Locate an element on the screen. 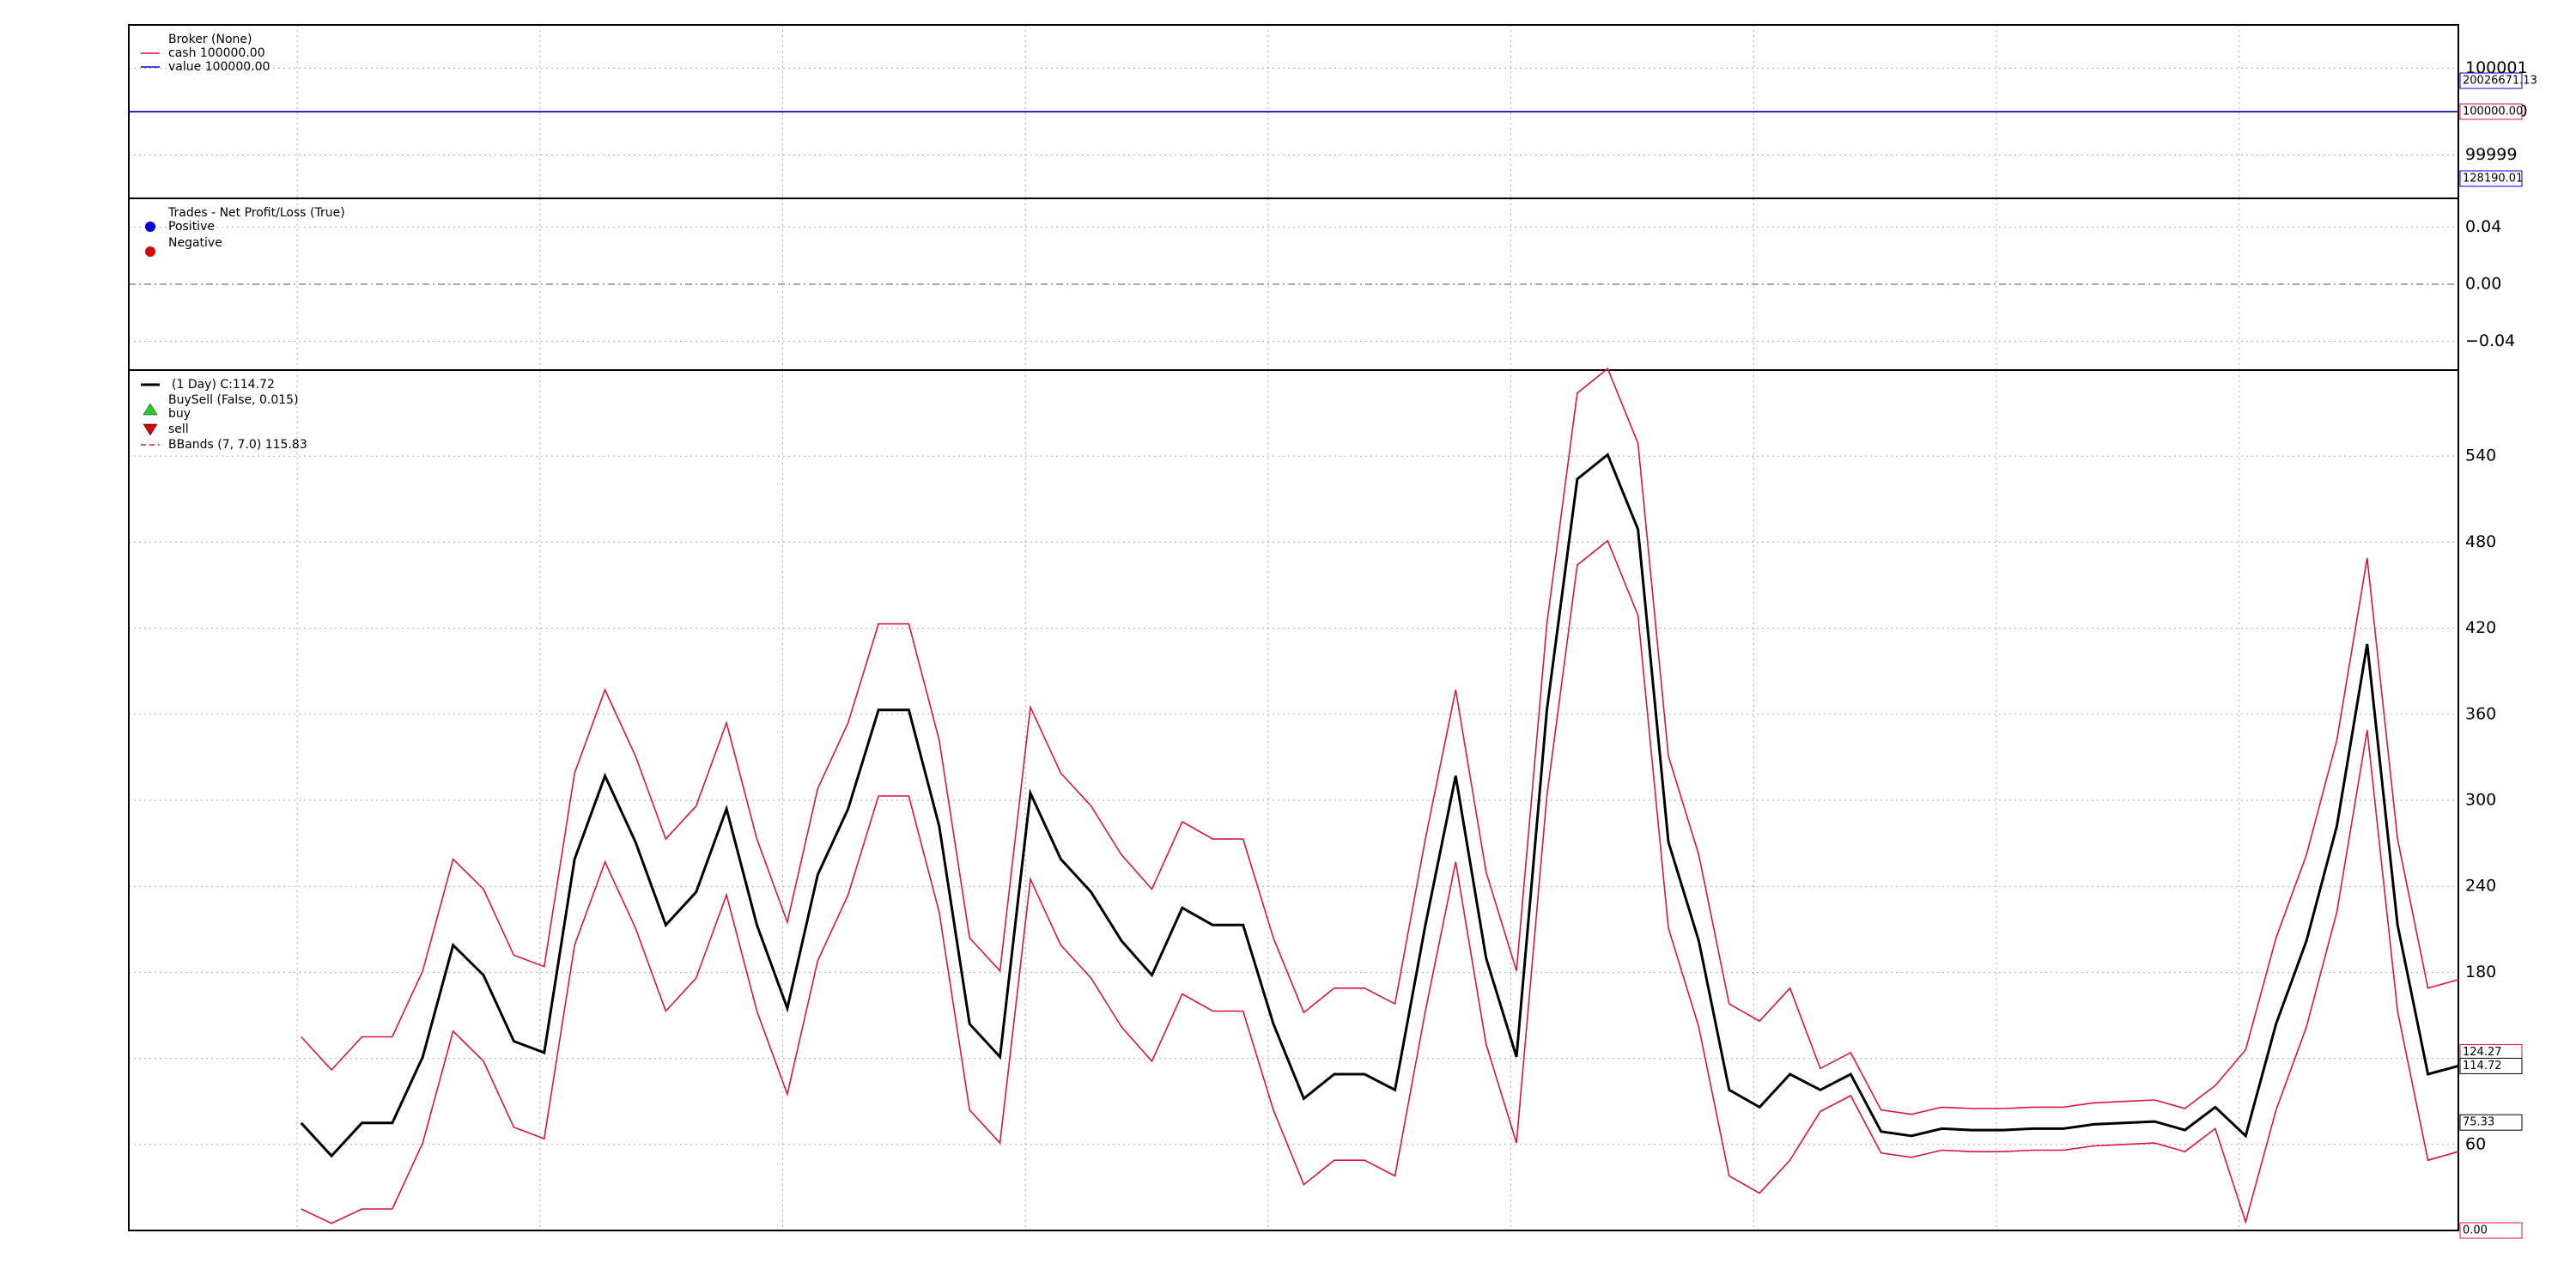  value-tag: 0.00 is located at coordinates (2475, 1230).